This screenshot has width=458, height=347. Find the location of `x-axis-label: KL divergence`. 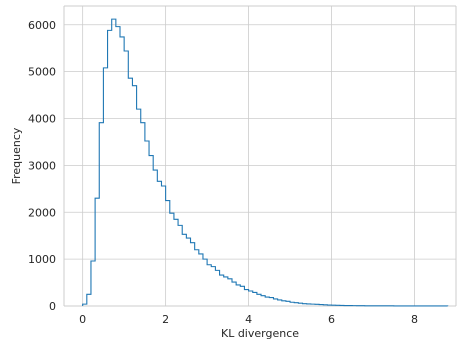

x-axis-label: KL divergence is located at coordinates (260, 333).